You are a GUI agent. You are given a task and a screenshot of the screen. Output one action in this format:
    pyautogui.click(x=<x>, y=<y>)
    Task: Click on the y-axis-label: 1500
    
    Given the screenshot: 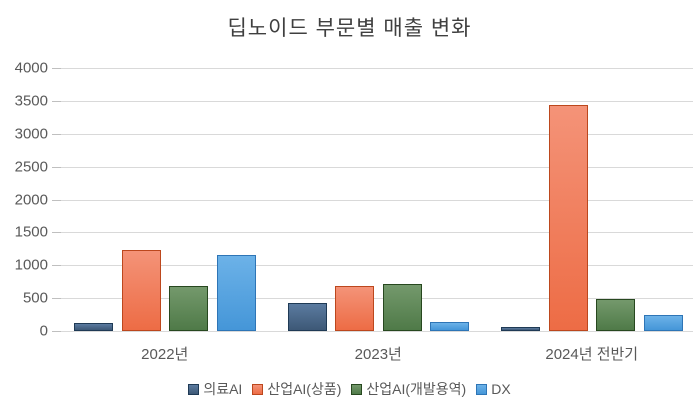 What is the action you would take?
    pyautogui.click(x=31, y=232)
    